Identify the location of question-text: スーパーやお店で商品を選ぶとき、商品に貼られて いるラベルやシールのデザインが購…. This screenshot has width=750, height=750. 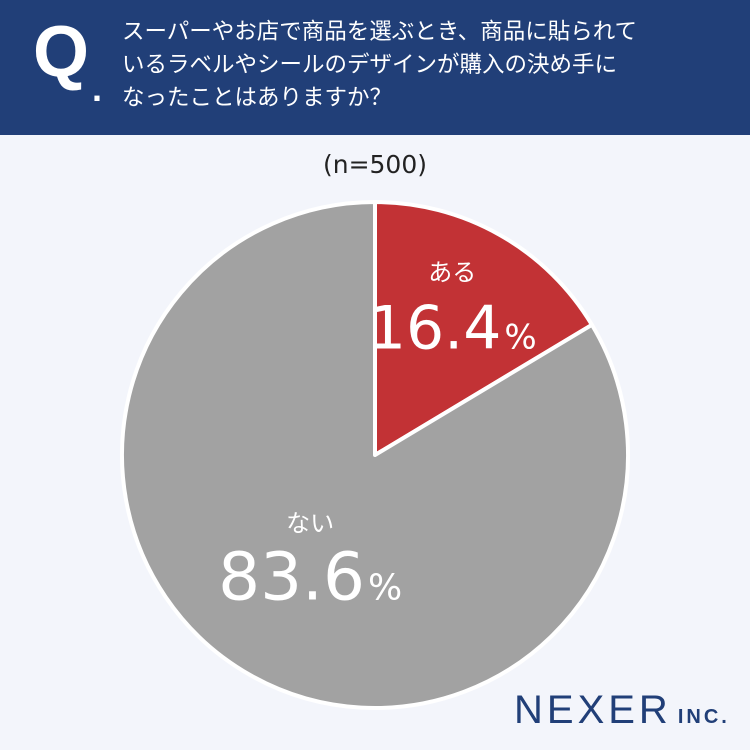
(422, 65).